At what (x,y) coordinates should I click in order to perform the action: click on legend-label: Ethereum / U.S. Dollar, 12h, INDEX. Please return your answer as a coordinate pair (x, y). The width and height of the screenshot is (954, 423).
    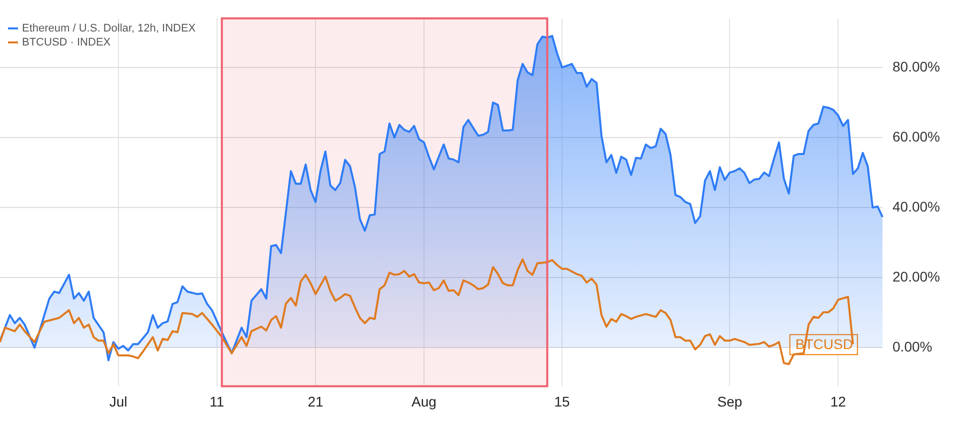
    Looking at the image, I should click on (109, 28).